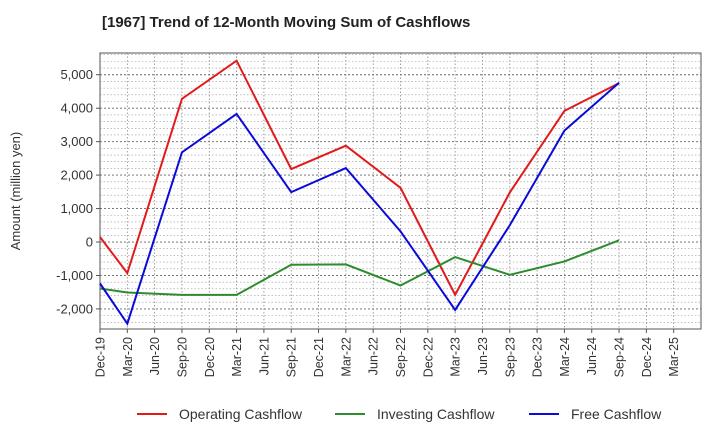 This screenshot has height=445, width=720. Describe the element at coordinates (182, 357) in the screenshot. I see `x-tick-label: Sep-20` at that location.